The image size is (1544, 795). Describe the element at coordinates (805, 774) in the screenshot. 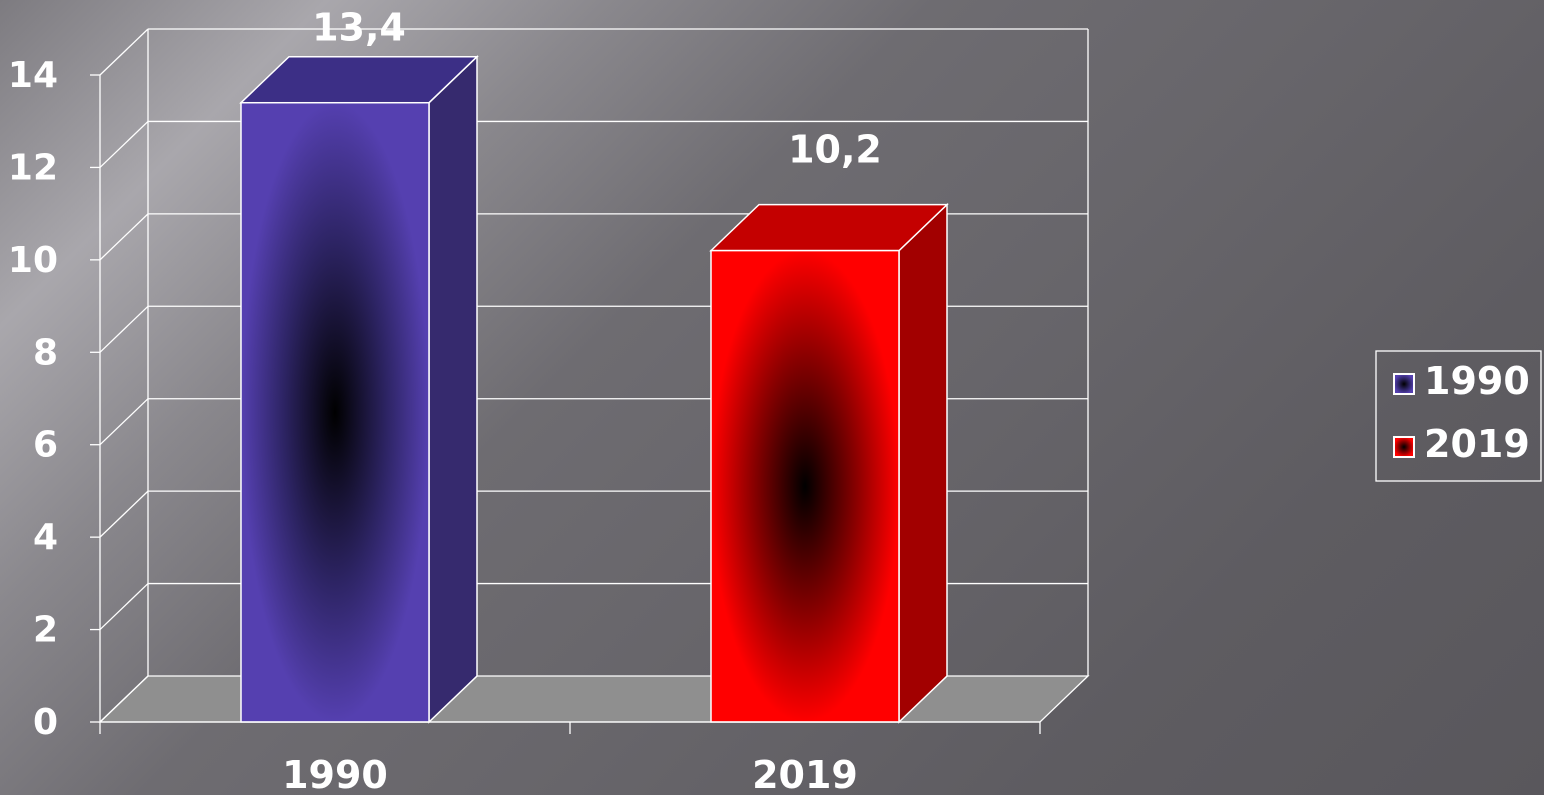

I see `x-tick-label: 2019` at that location.